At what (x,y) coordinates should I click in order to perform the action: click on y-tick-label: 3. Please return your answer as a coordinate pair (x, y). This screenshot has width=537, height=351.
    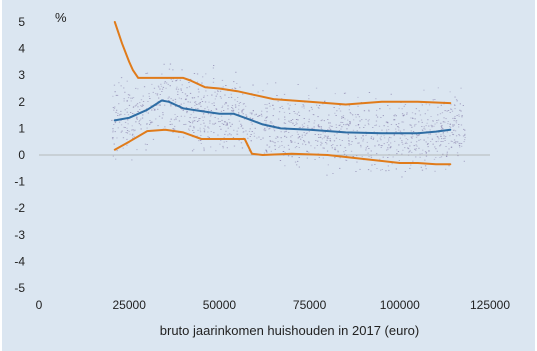
    Looking at the image, I should click on (21, 75).